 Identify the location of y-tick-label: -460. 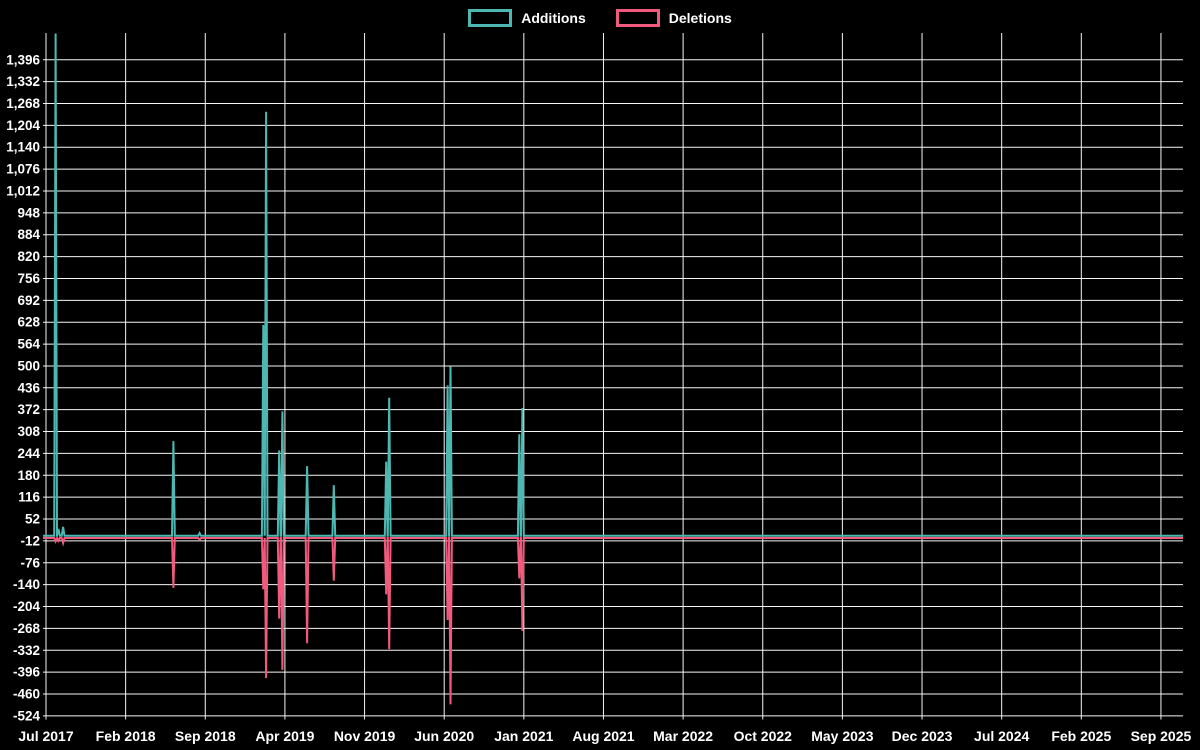
(26, 693).